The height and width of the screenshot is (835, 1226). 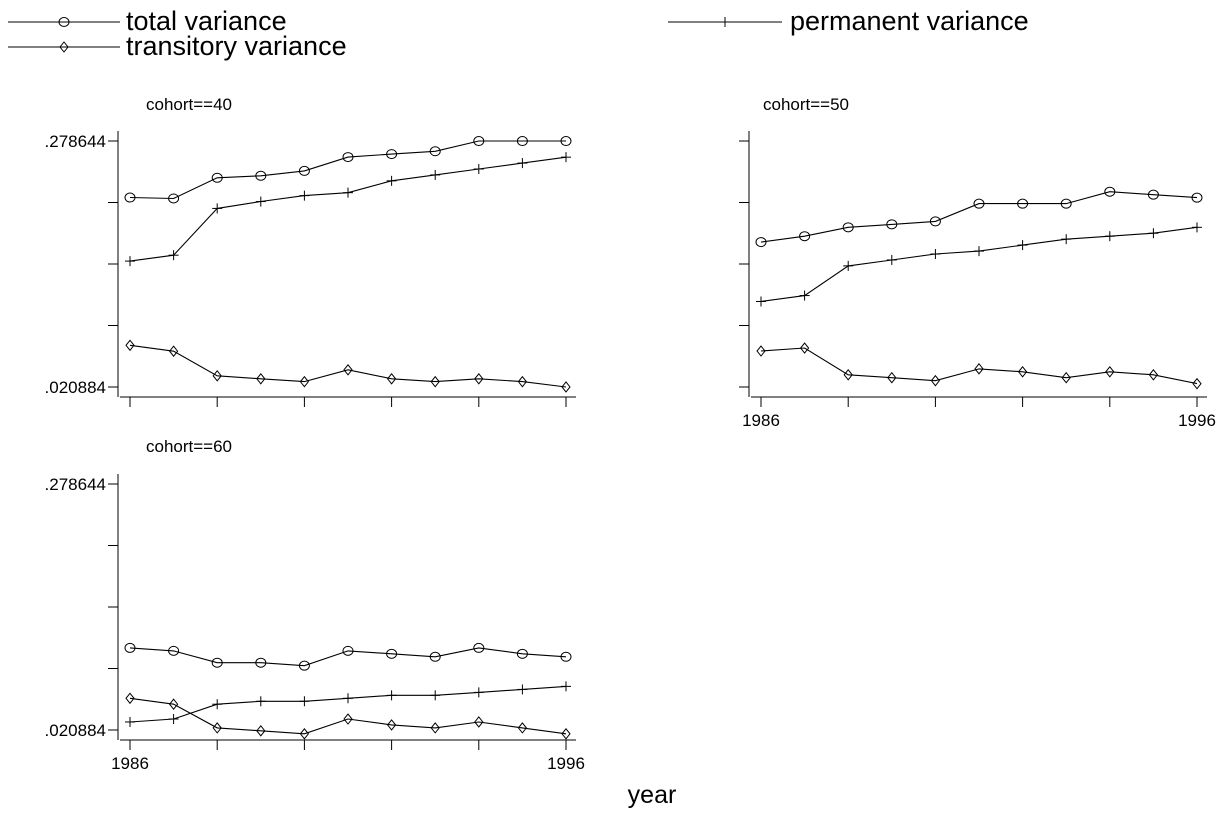 What do you see at coordinates (64, 22) in the screenshot?
I see `legend-marker-total-variance` at bounding box center [64, 22].